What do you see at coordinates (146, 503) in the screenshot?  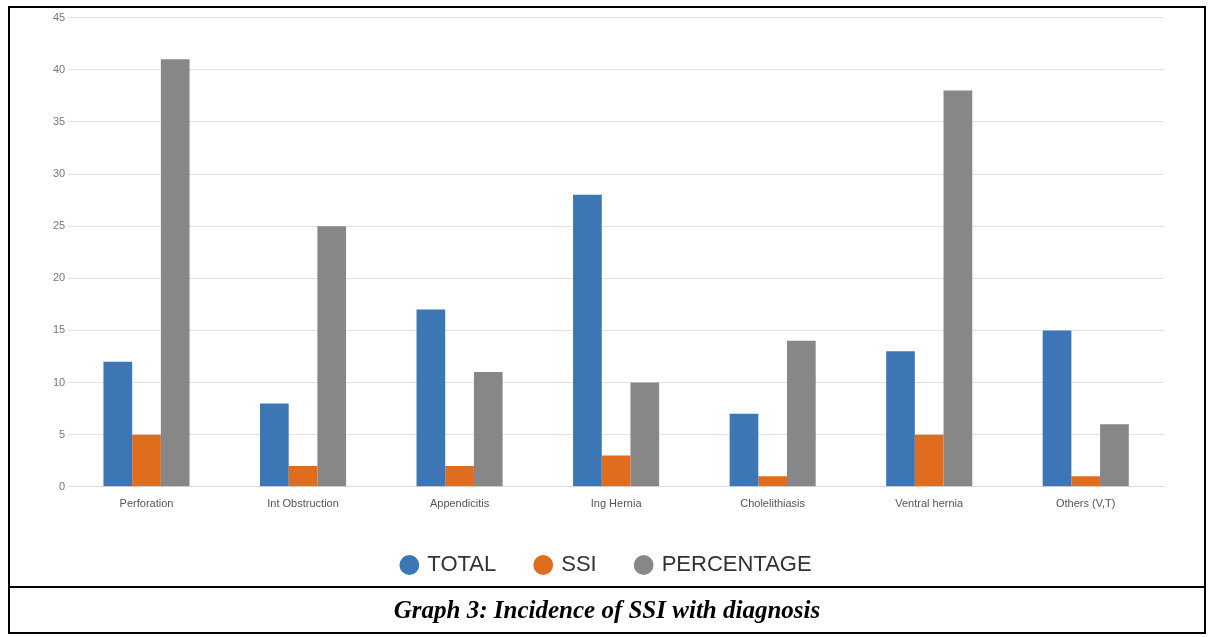 I see `x-tick-label: Perforation` at bounding box center [146, 503].